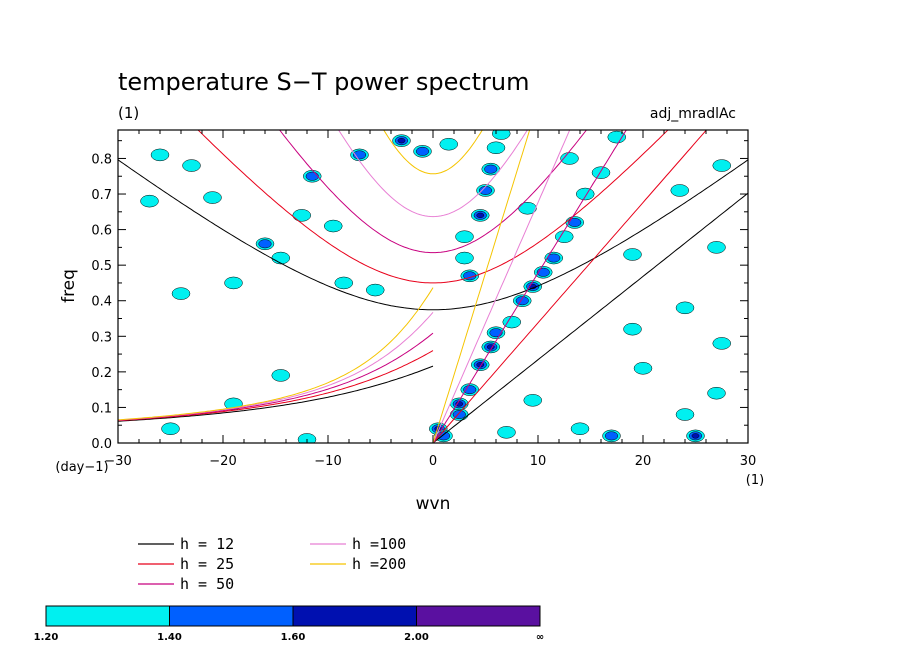  Describe the element at coordinates (433, 504) in the screenshot. I see `x-axis-label: wvn` at that location.